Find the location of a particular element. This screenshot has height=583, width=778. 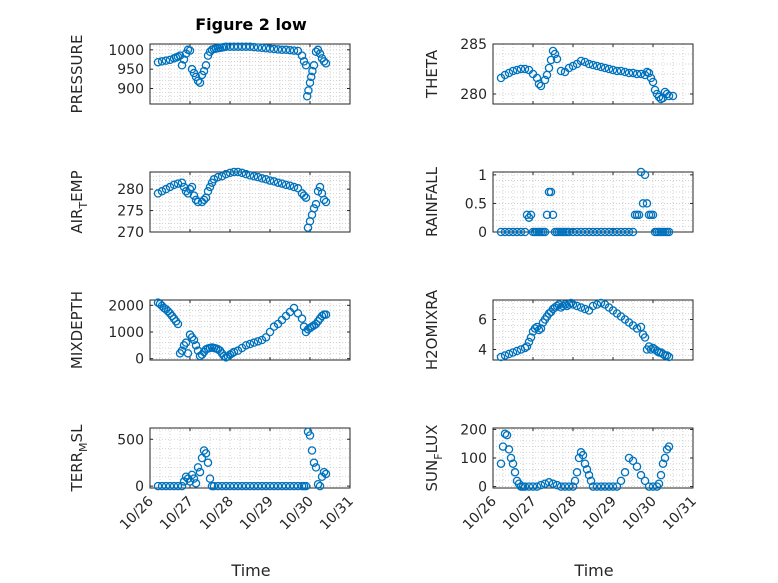

y-tick-label: 4 is located at coordinates (482, 351).